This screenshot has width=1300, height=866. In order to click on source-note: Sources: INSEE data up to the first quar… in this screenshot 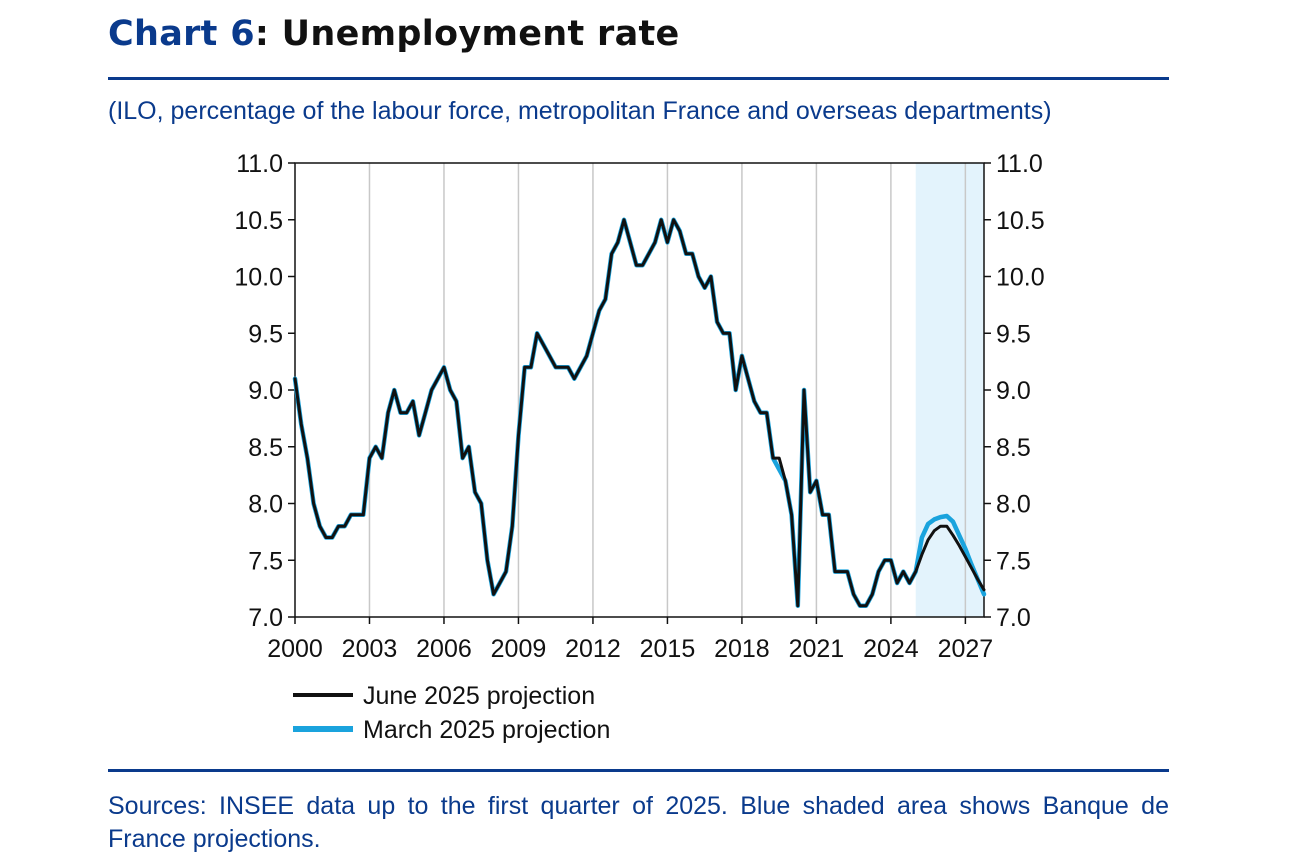, I will do `click(638, 822)`.